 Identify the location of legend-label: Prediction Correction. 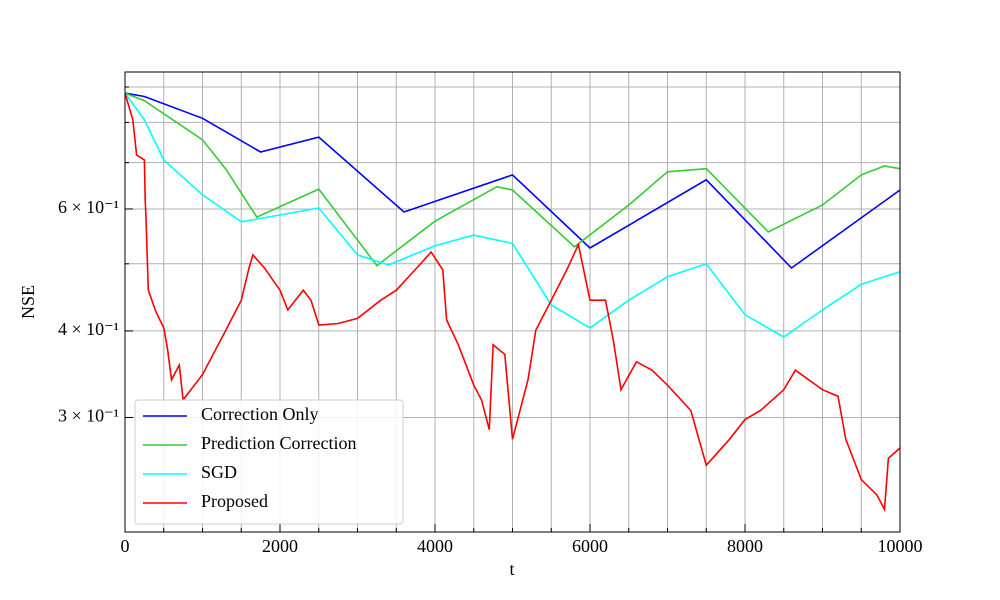
(278, 443).